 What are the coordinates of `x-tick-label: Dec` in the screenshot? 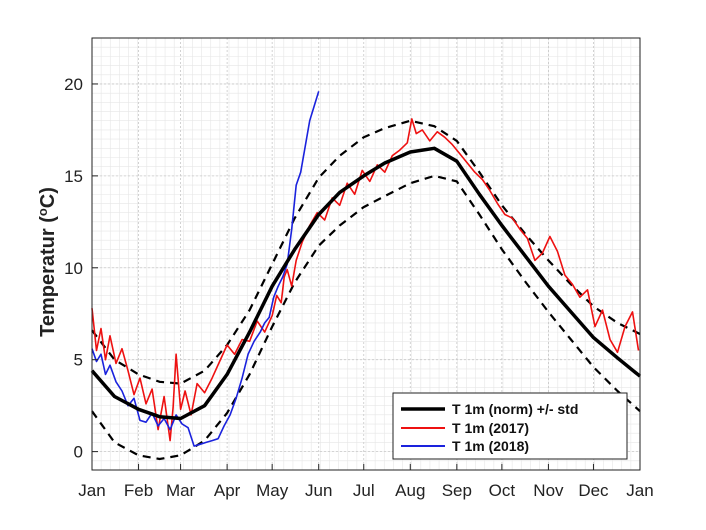 It's located at (593, 490).